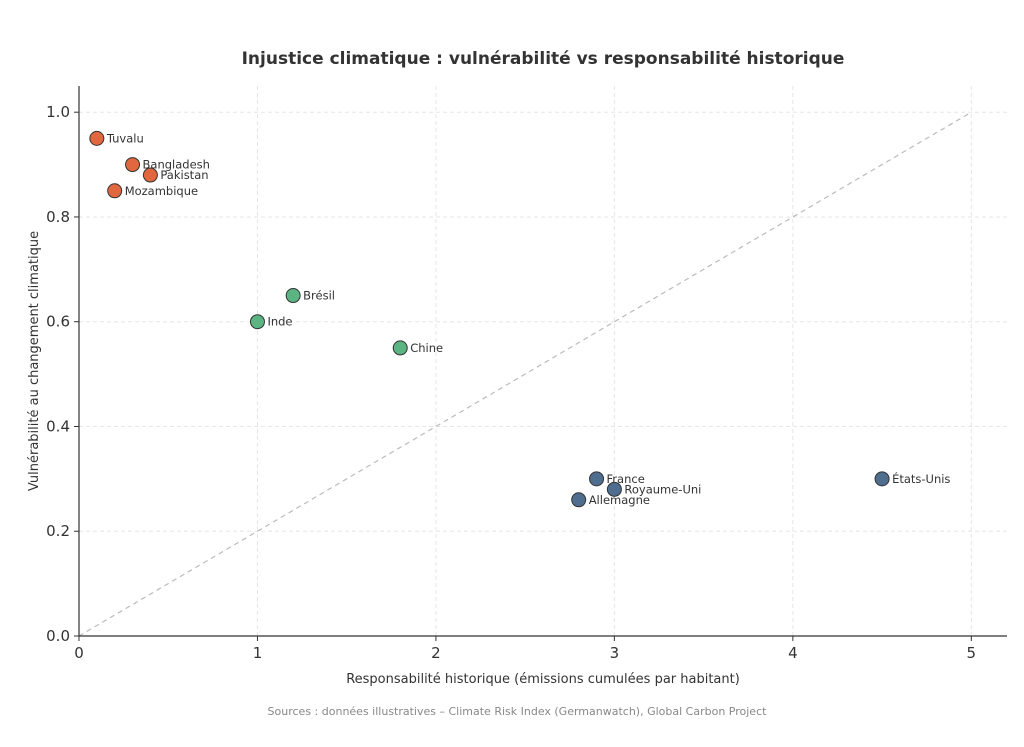 The height and width of the screenshot is (747, 1024). I want to click on y-tick-label: 0.6, so click(58, 322).